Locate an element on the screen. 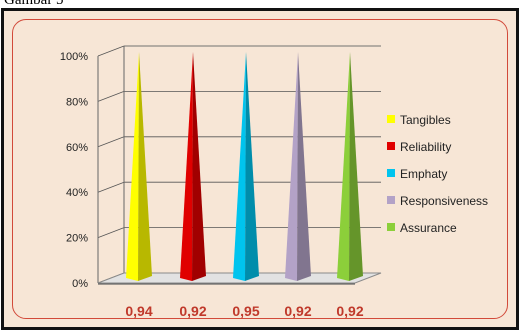  y-tick-label: 40% is located at coordinates (77, 193).